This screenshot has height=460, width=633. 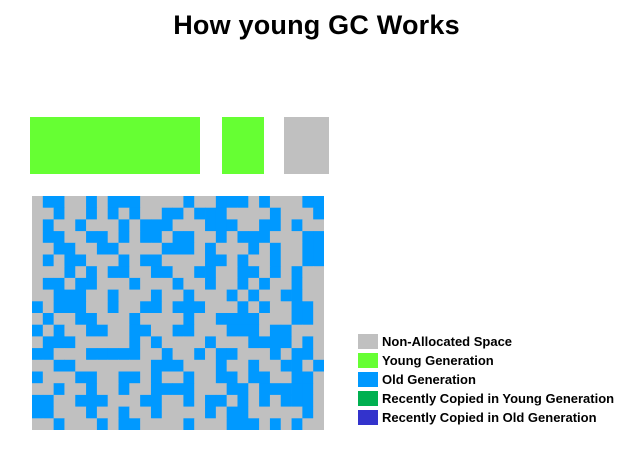 What do you see at coordinates (489, 417) in the screenshot?
I see `legend-label-recently-copied-old: Recently Copied in Old Generation` at bounding box center [489, 417].